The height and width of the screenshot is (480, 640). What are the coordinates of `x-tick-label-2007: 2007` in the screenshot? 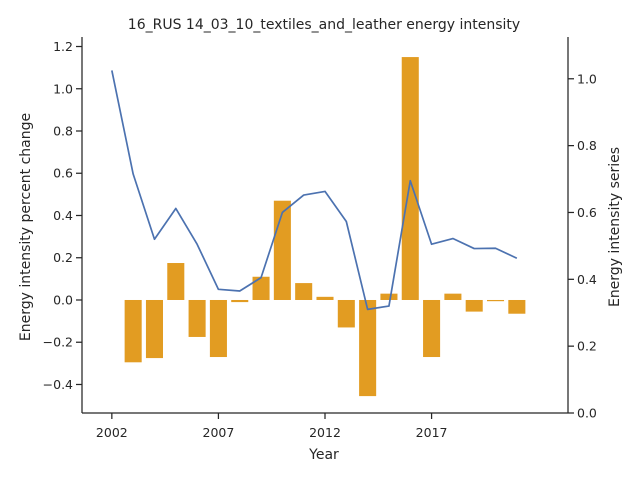 It's located at (219, 432).